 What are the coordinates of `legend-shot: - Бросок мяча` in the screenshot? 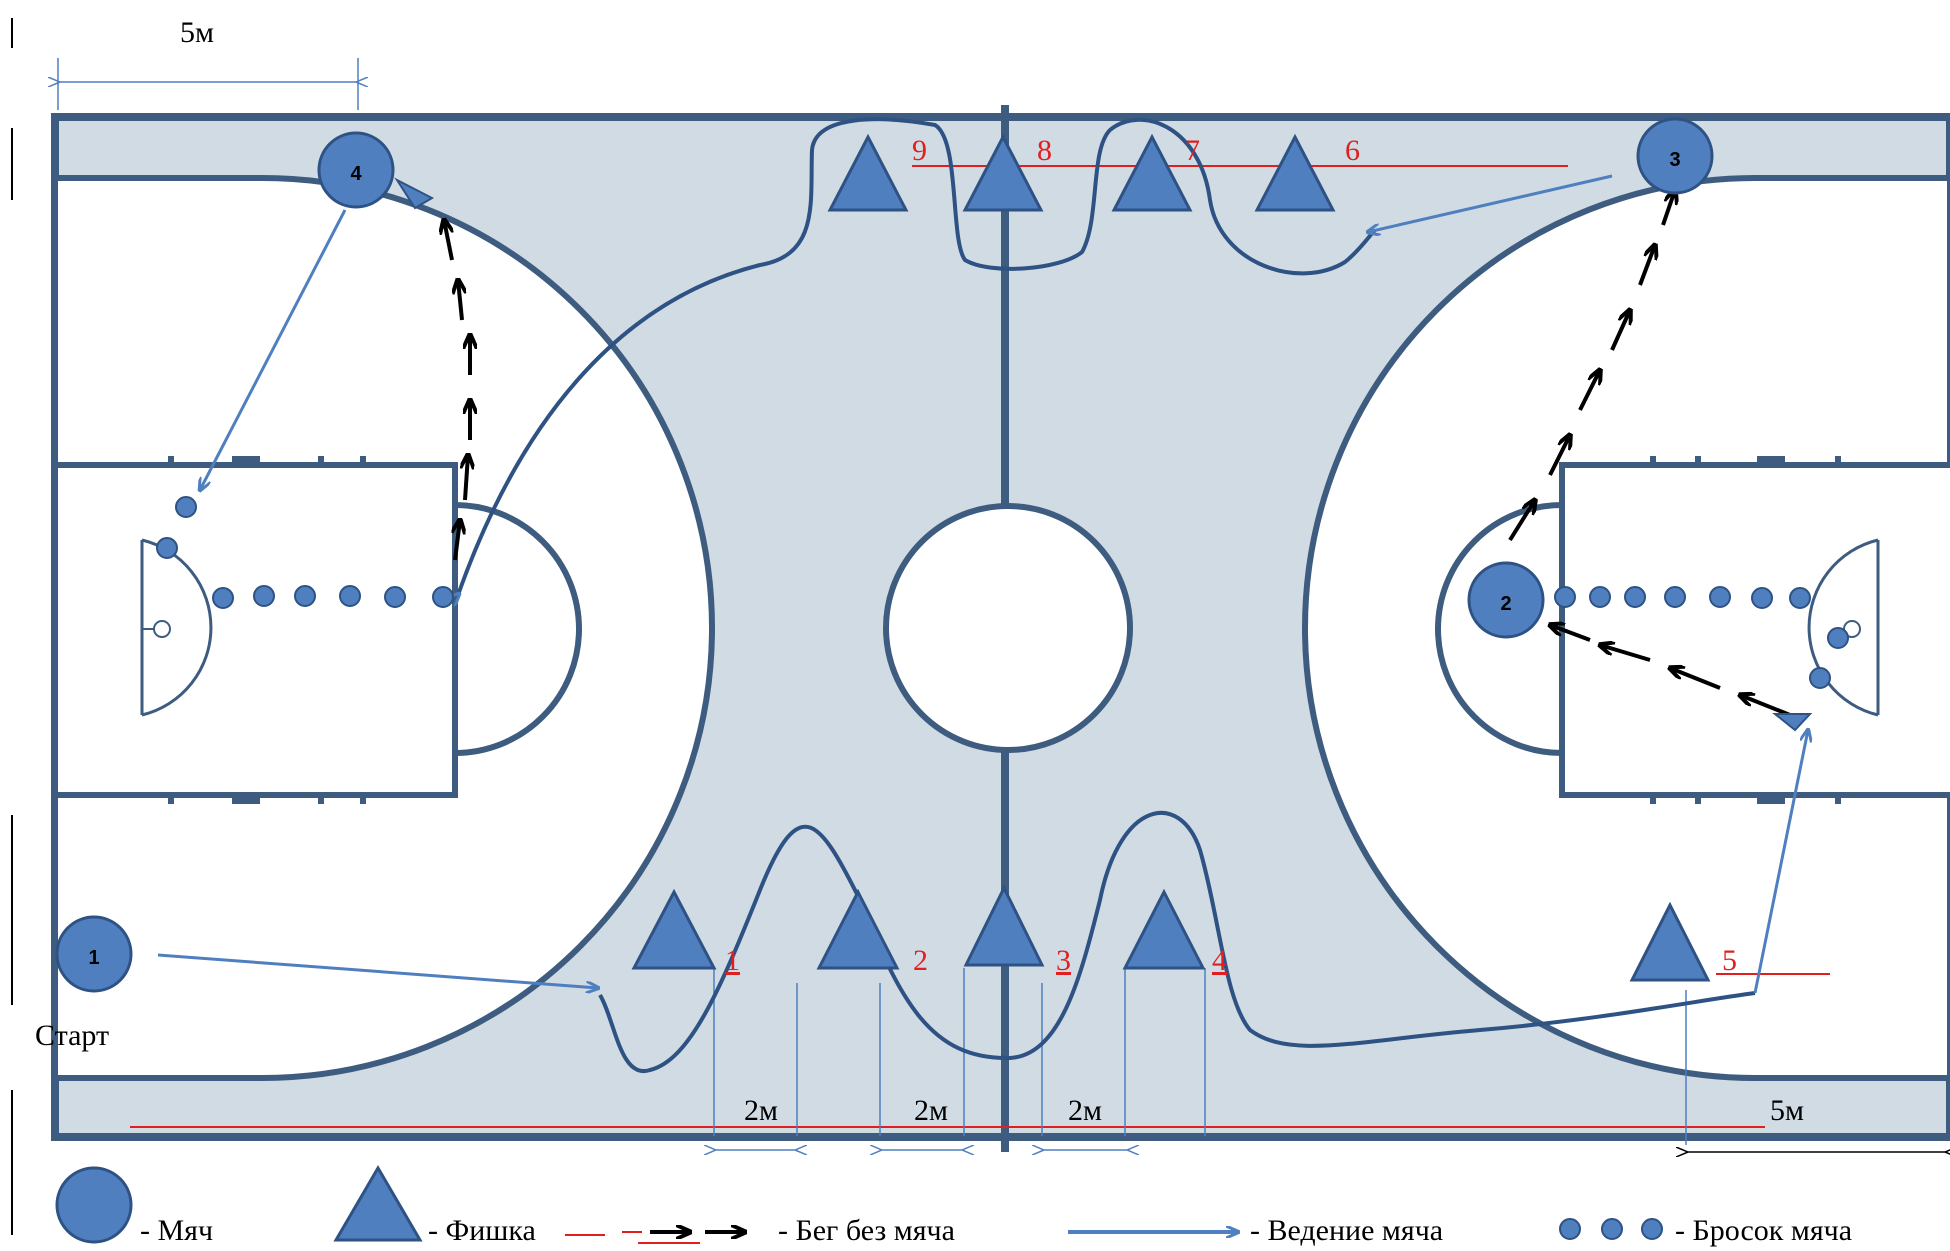 It's located at (1705, 1230).